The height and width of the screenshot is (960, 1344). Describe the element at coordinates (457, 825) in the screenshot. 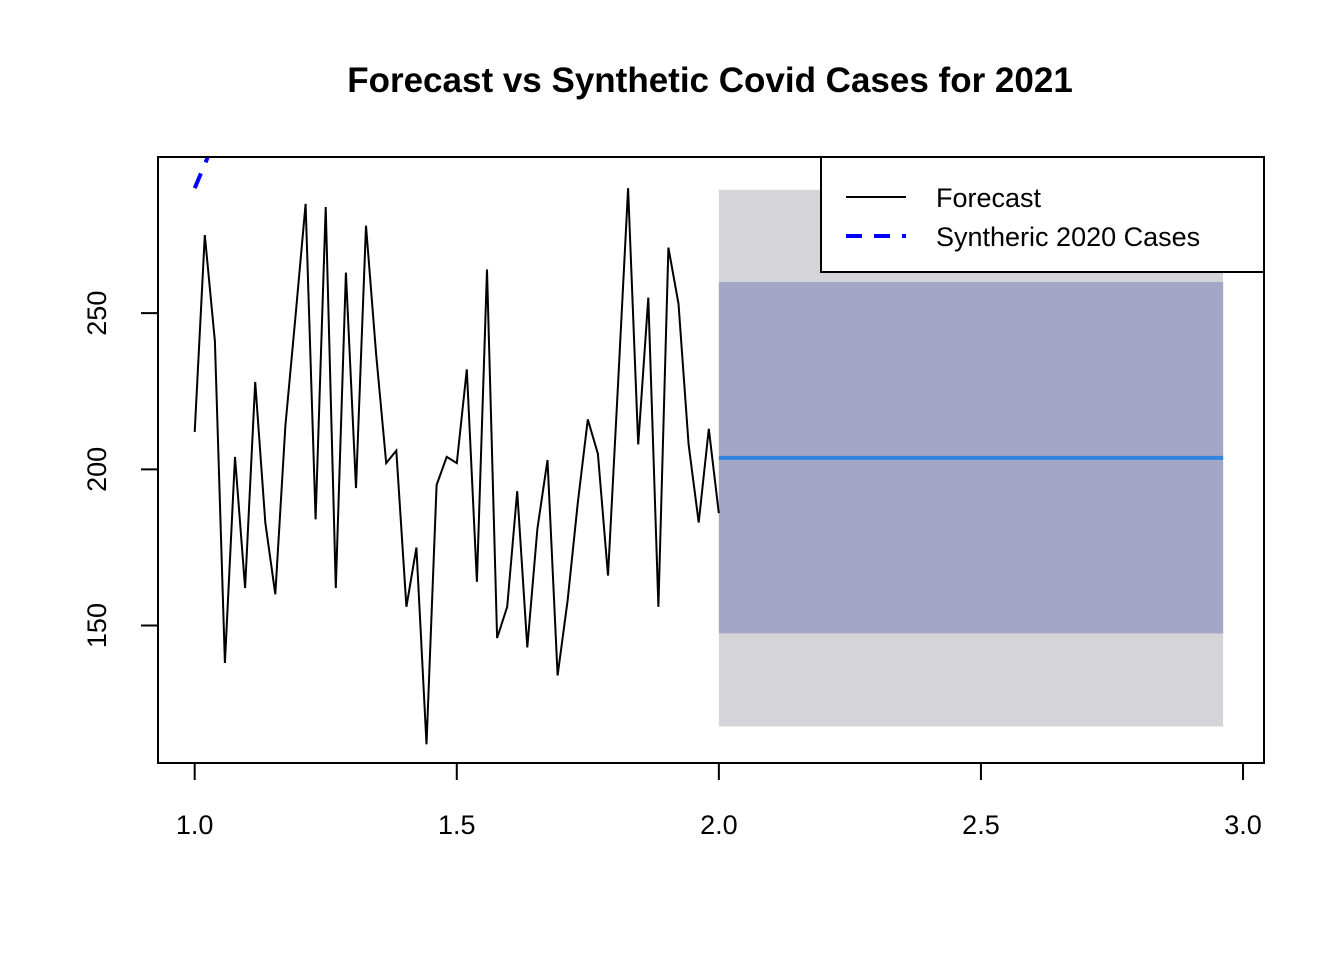

I see `x-tick-label: 1.5` at that location.